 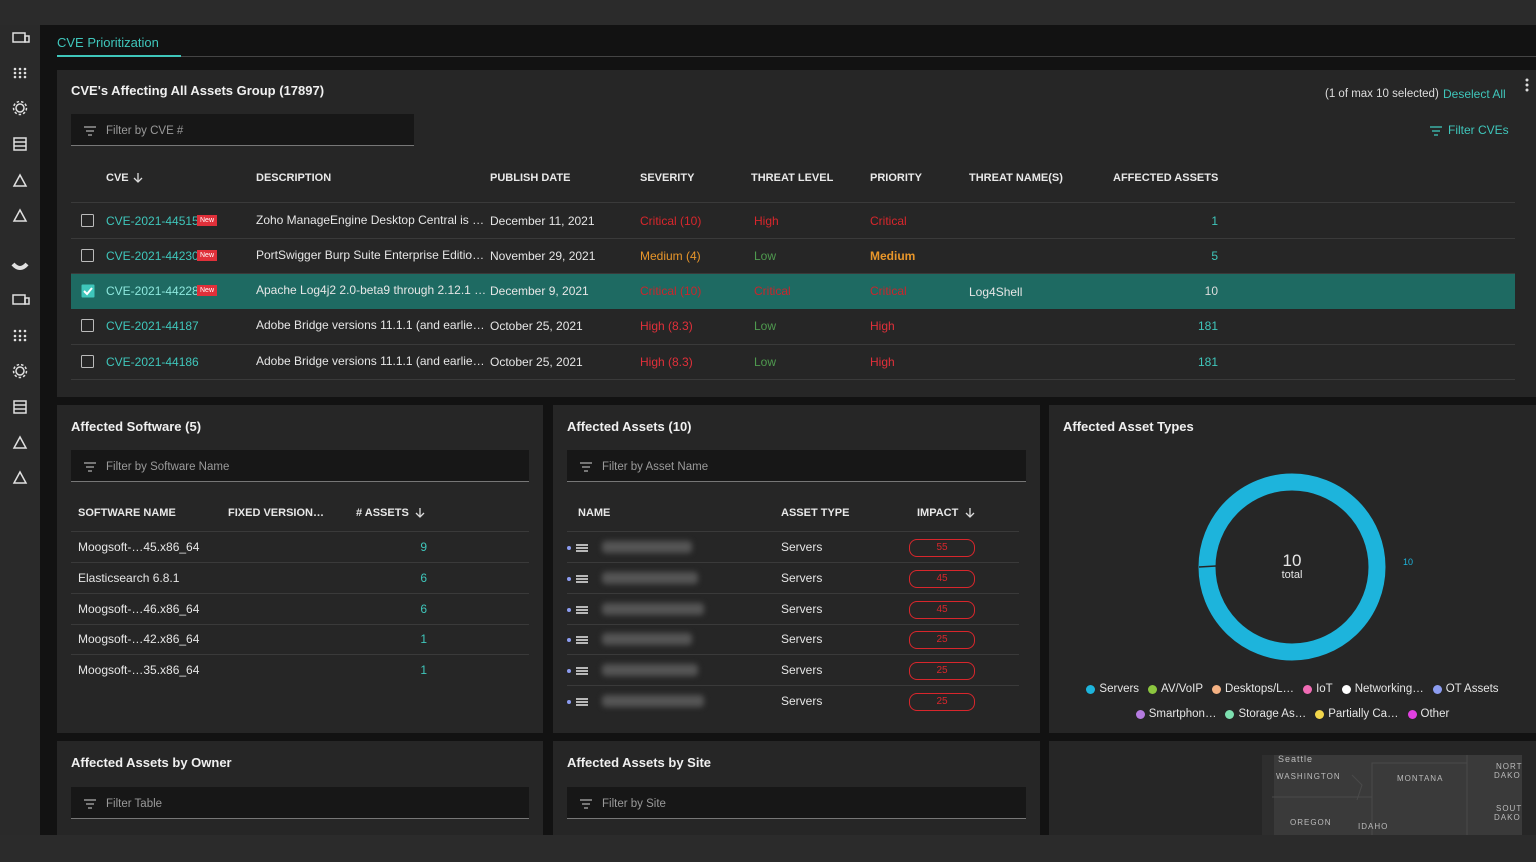 What do you see at coordinates (197, 91) in the screenshot?
I see `panel-title: CVE's Affecting All Assets Group (17897)` at bounding box center [197, 91].